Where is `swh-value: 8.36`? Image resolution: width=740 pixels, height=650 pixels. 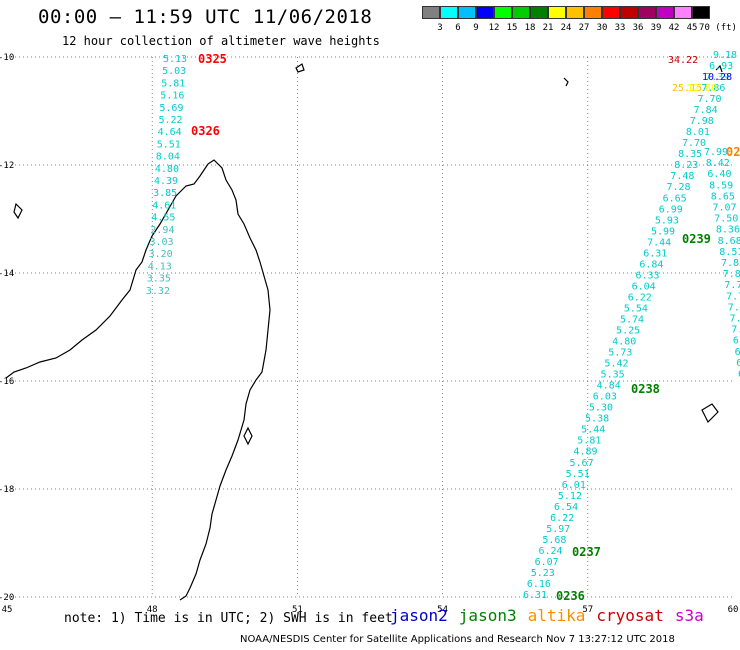
swh-value: 8.36 is located at coordinates (728, 230).